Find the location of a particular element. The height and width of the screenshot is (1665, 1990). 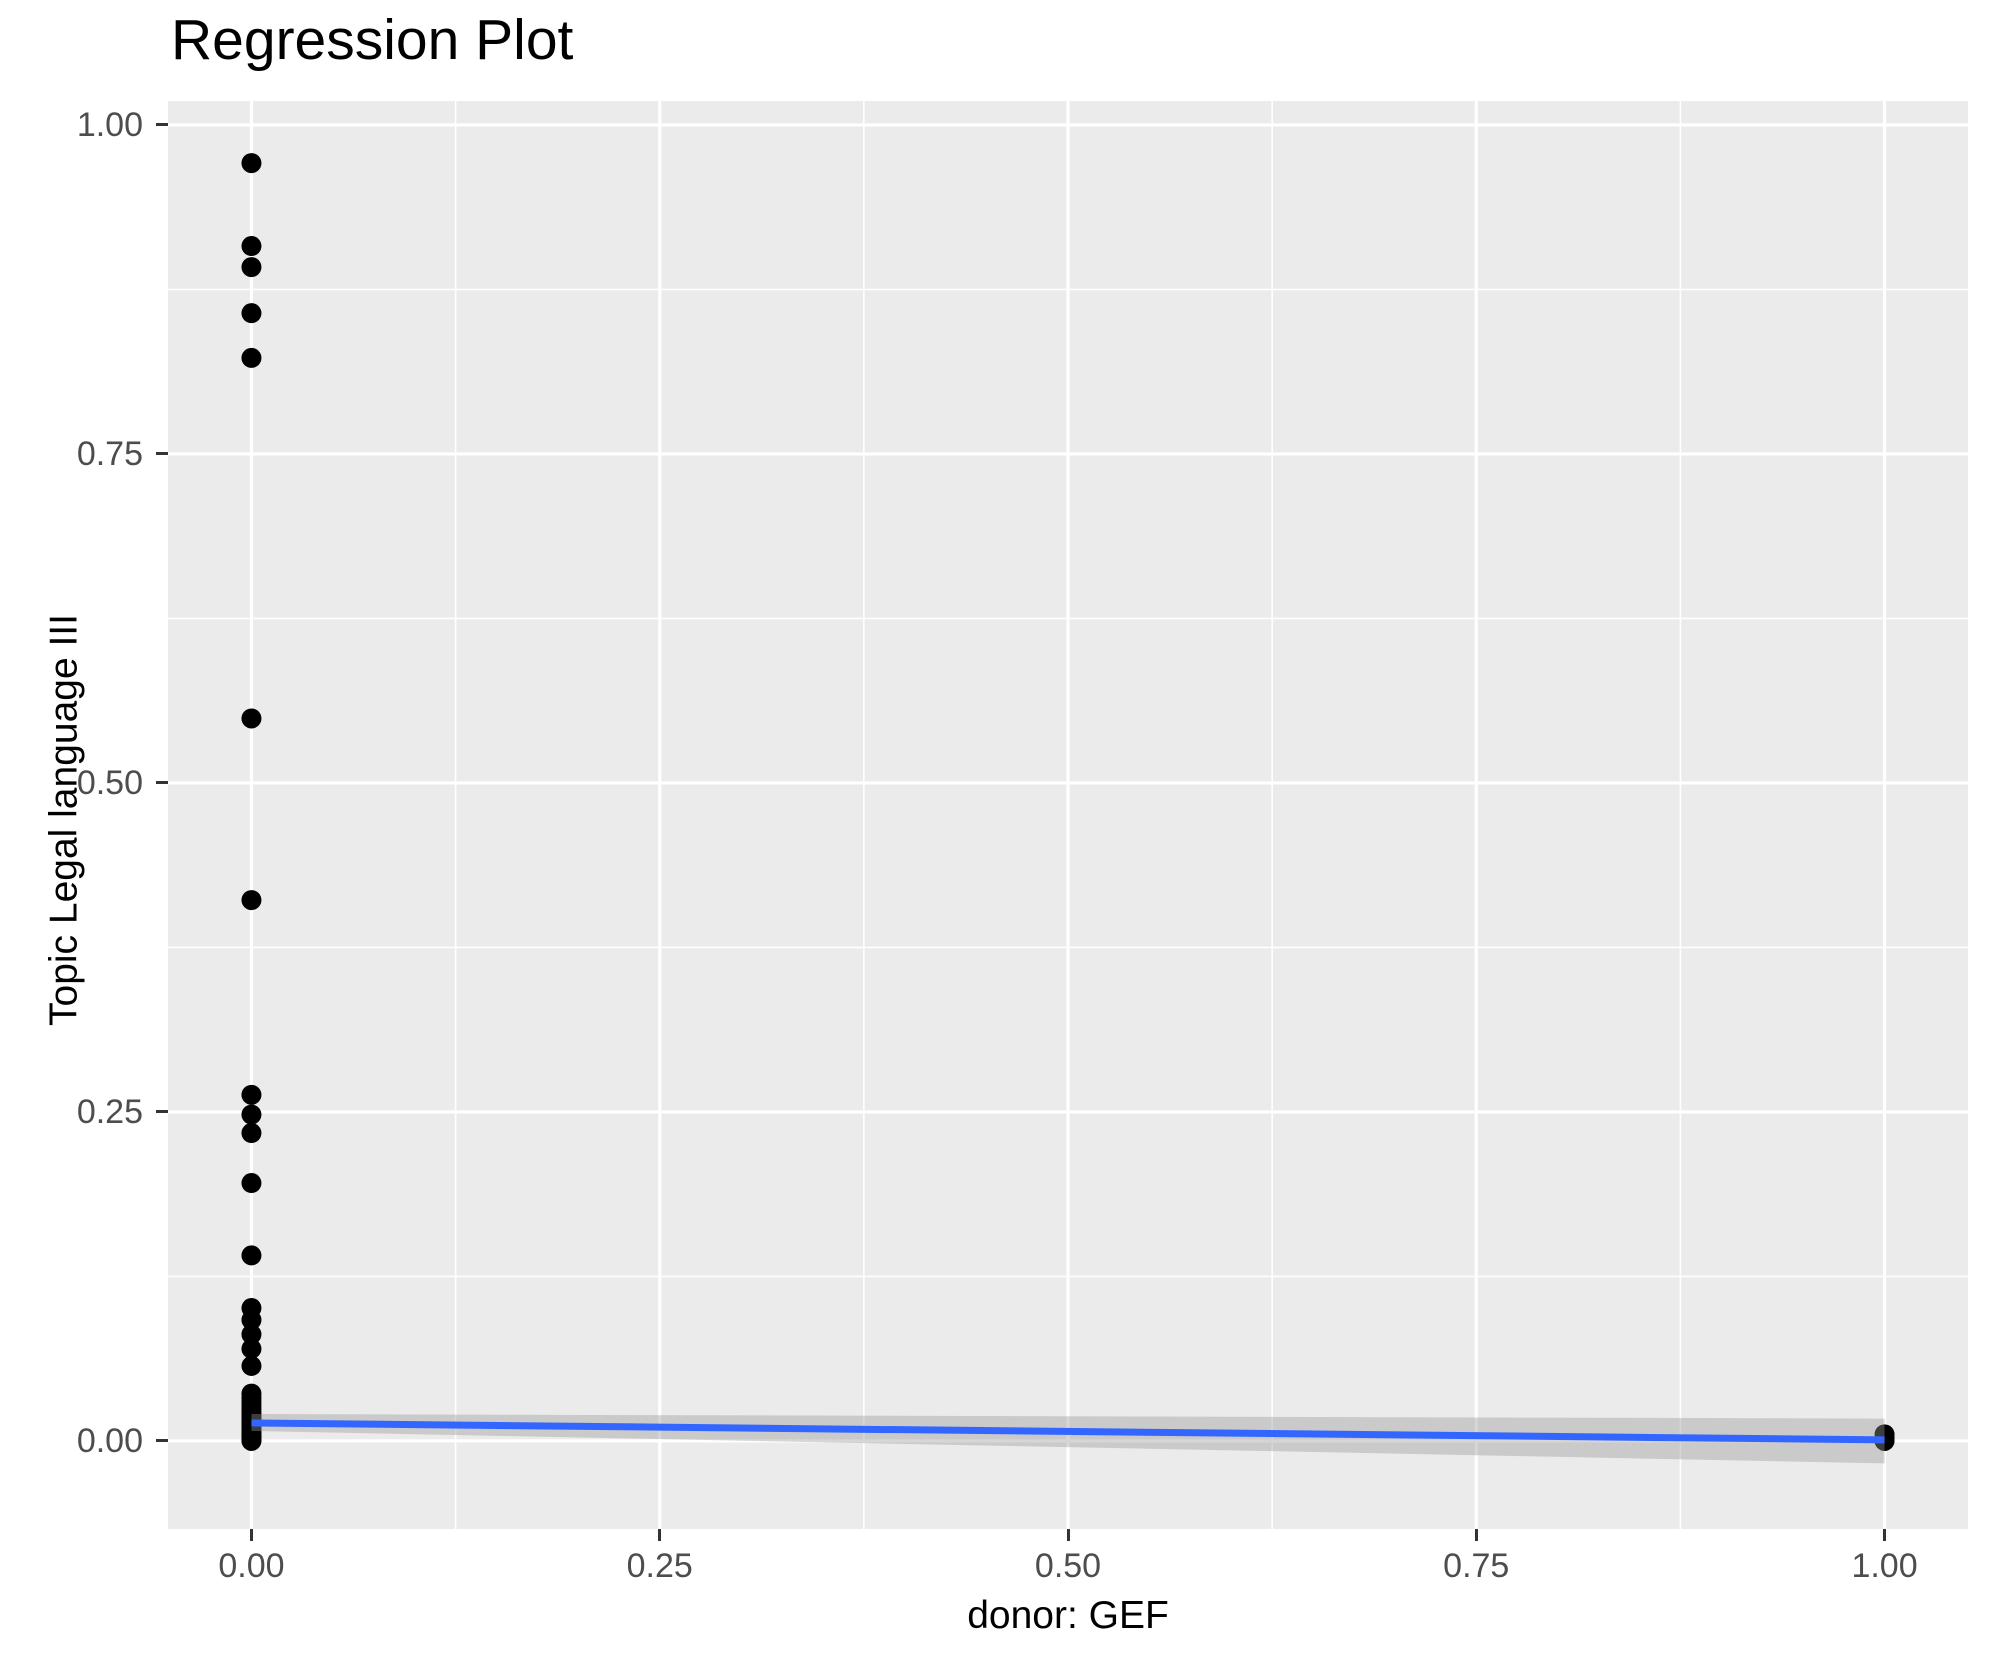

x-tick-label: 0.25 is located at coordinates (659, 1566).